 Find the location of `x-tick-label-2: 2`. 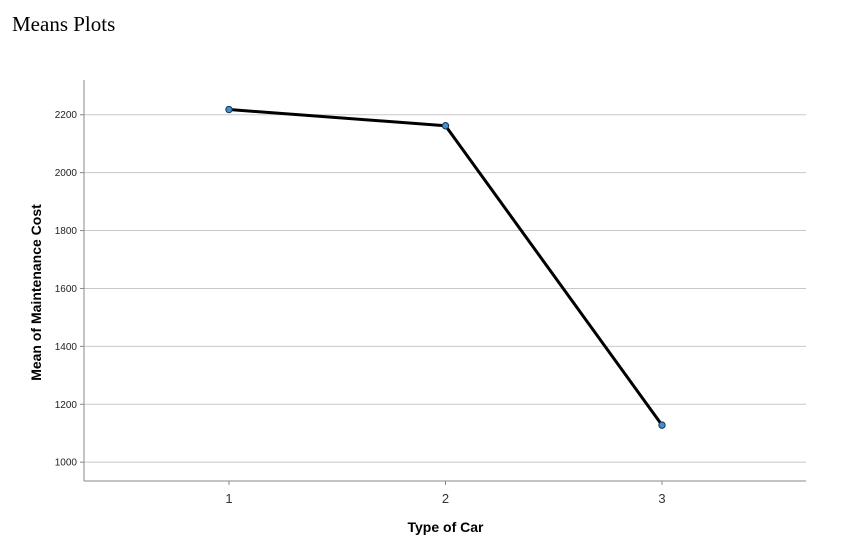

x-tick-label-2: 2 is located at coordinates (445, 498).